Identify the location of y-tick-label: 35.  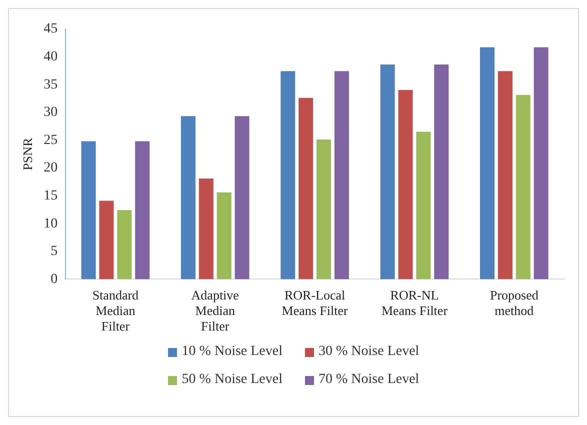
(51, 84).